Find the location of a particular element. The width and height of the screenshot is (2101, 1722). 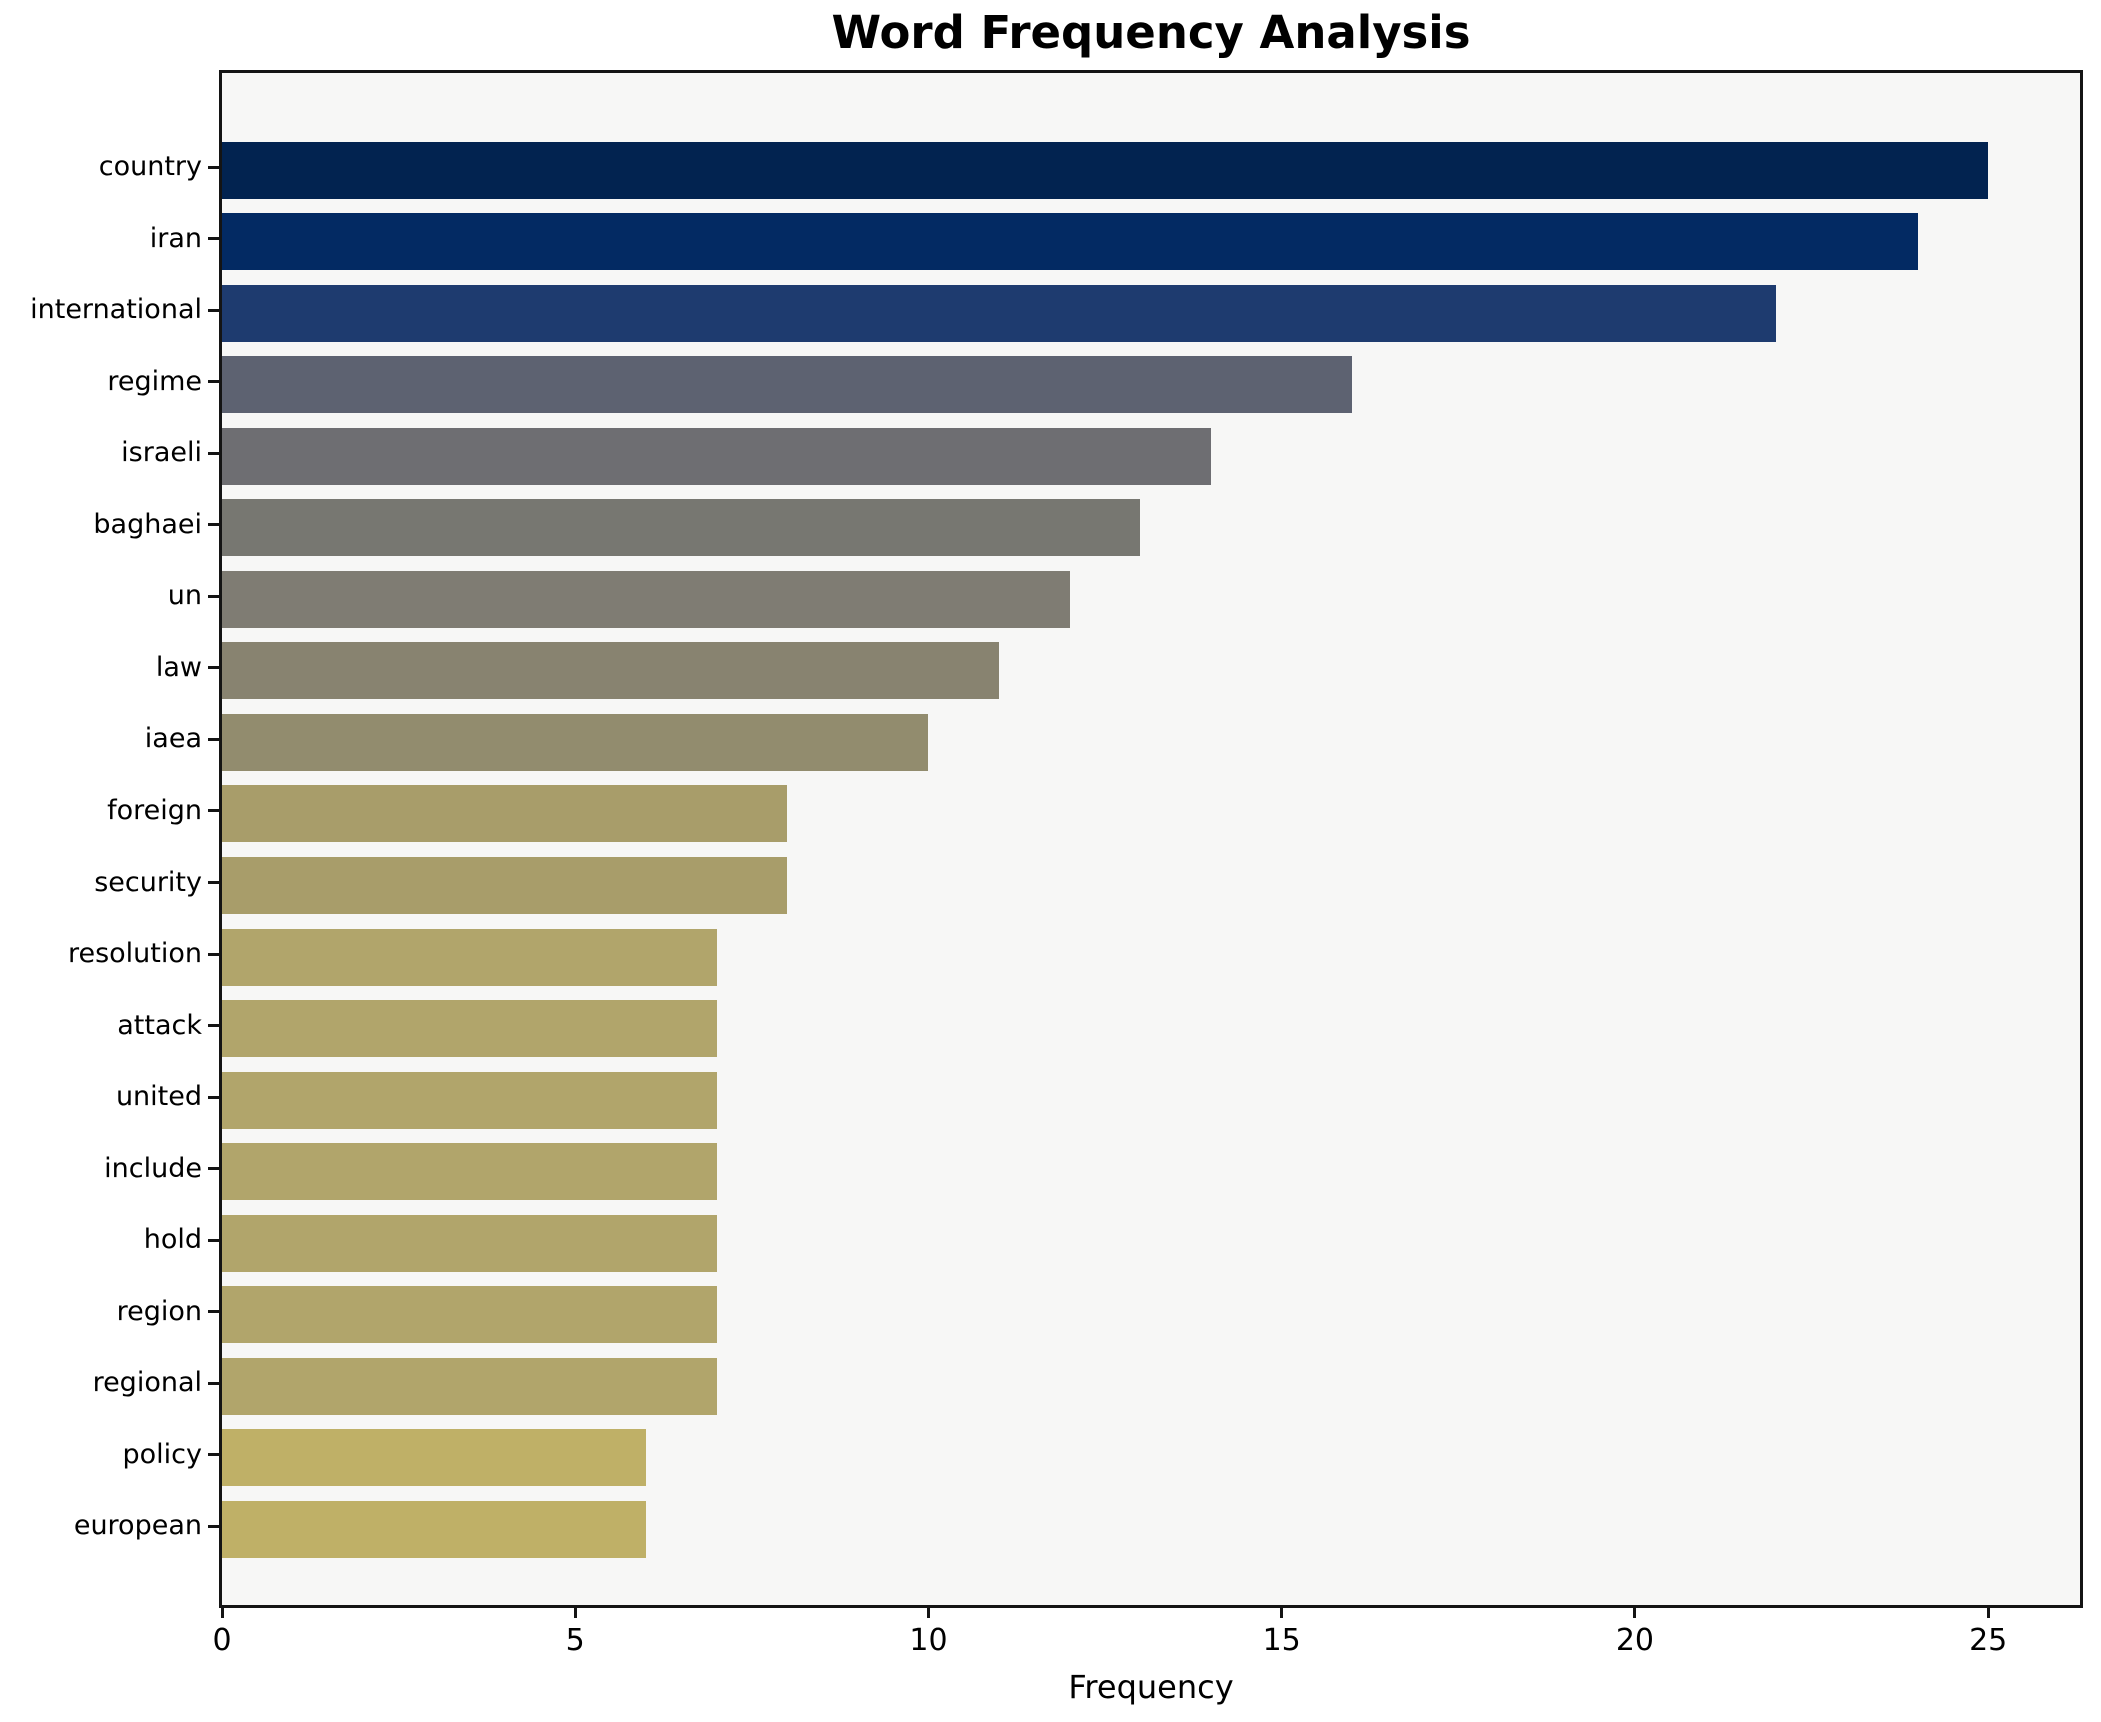

bar-policy is located at coordinates (434, 1458).